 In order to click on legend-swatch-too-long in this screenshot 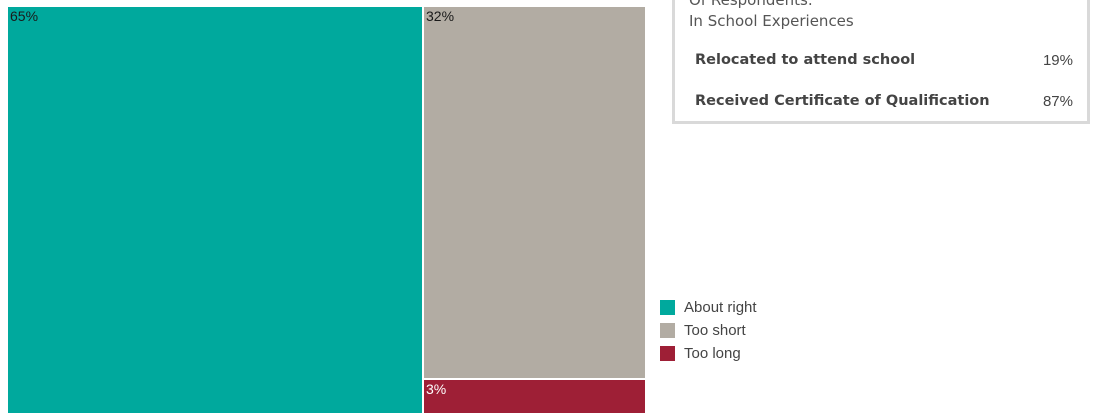, I will do `click(667, 353)`.